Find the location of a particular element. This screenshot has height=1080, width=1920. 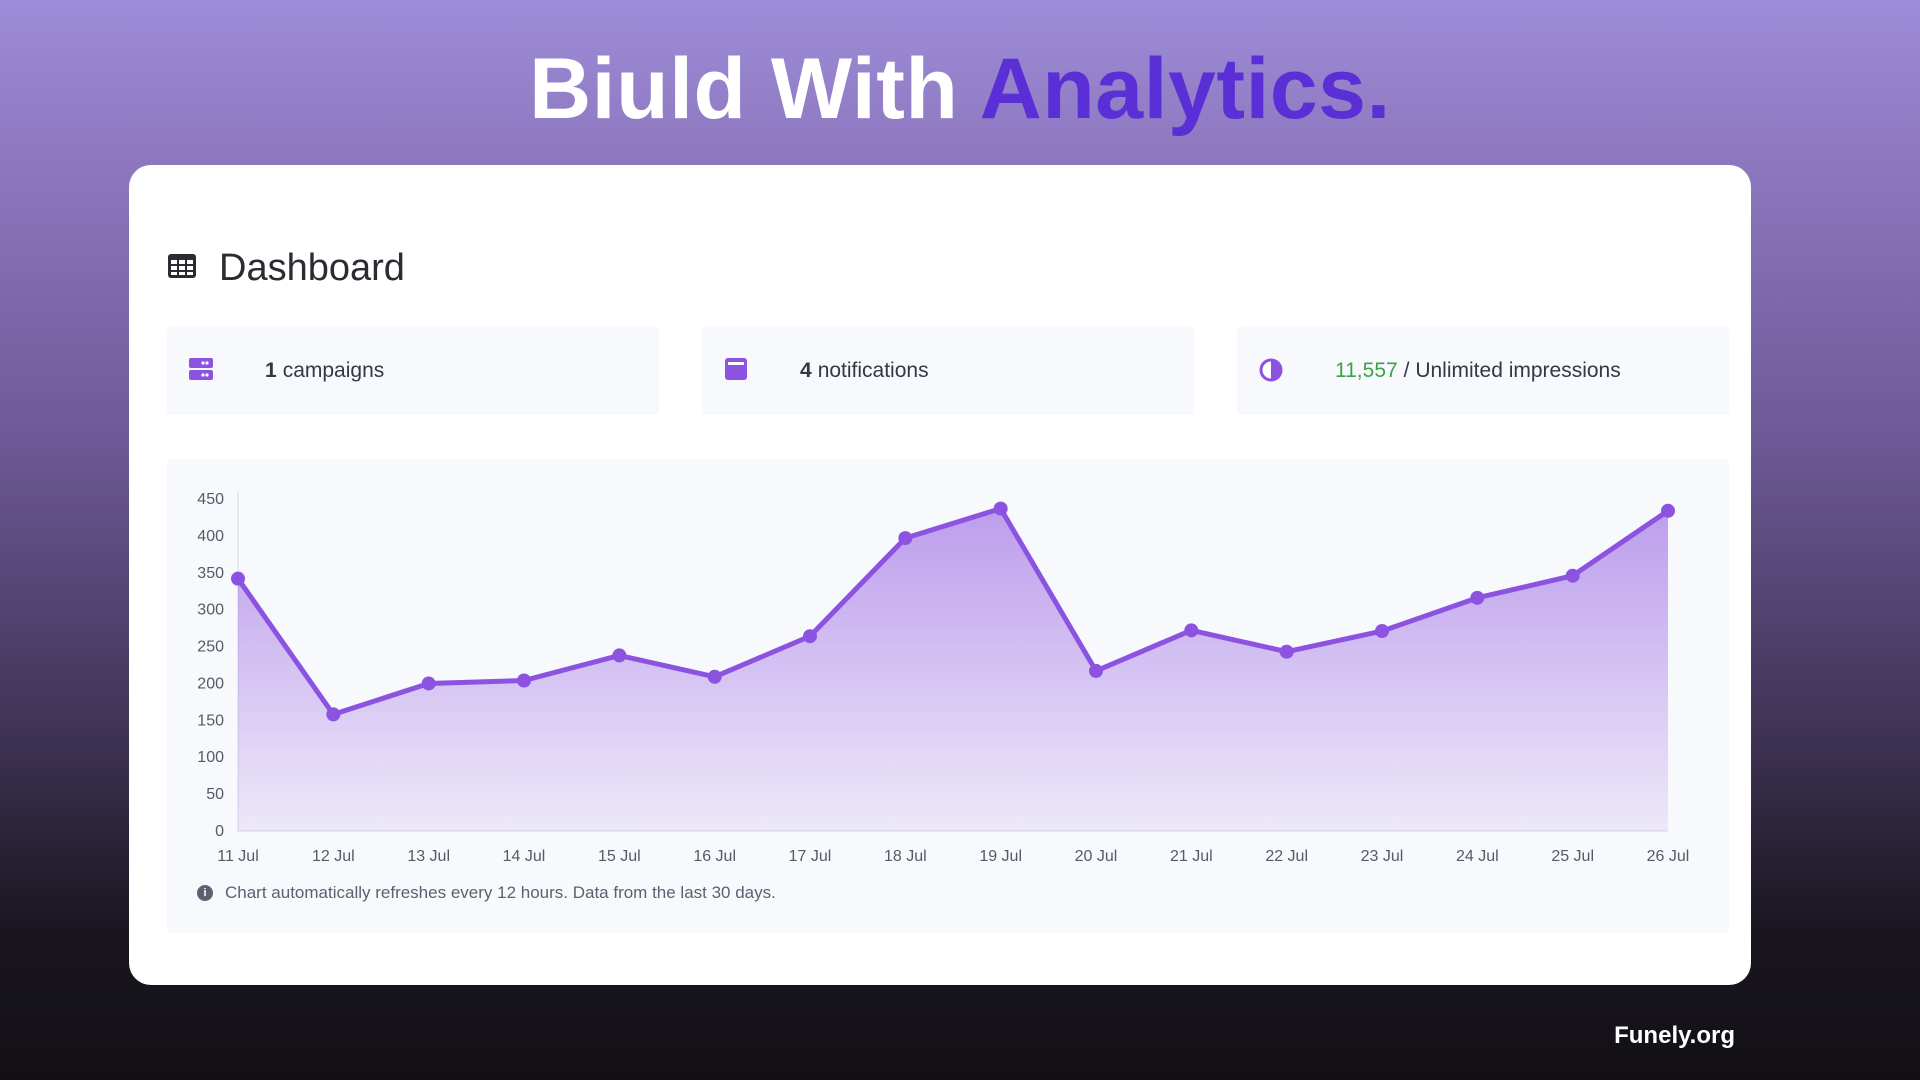

y-tick-label: 150 is located at coordinates (210, 720).